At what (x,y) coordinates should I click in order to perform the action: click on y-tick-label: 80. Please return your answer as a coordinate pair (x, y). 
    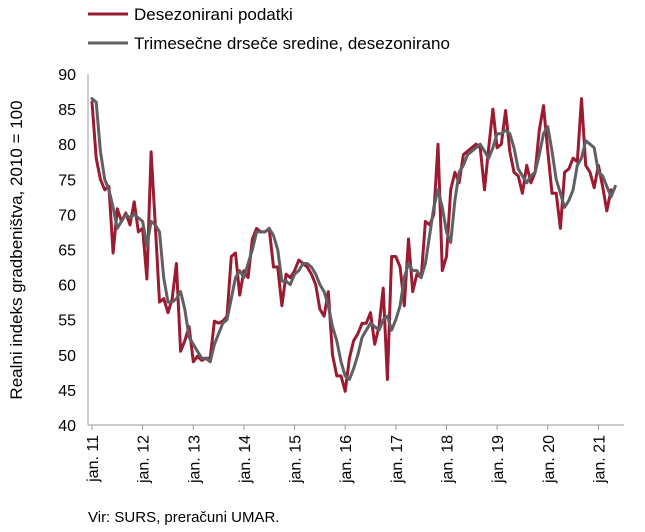
    Looking at the image, I should click on (67, 145).